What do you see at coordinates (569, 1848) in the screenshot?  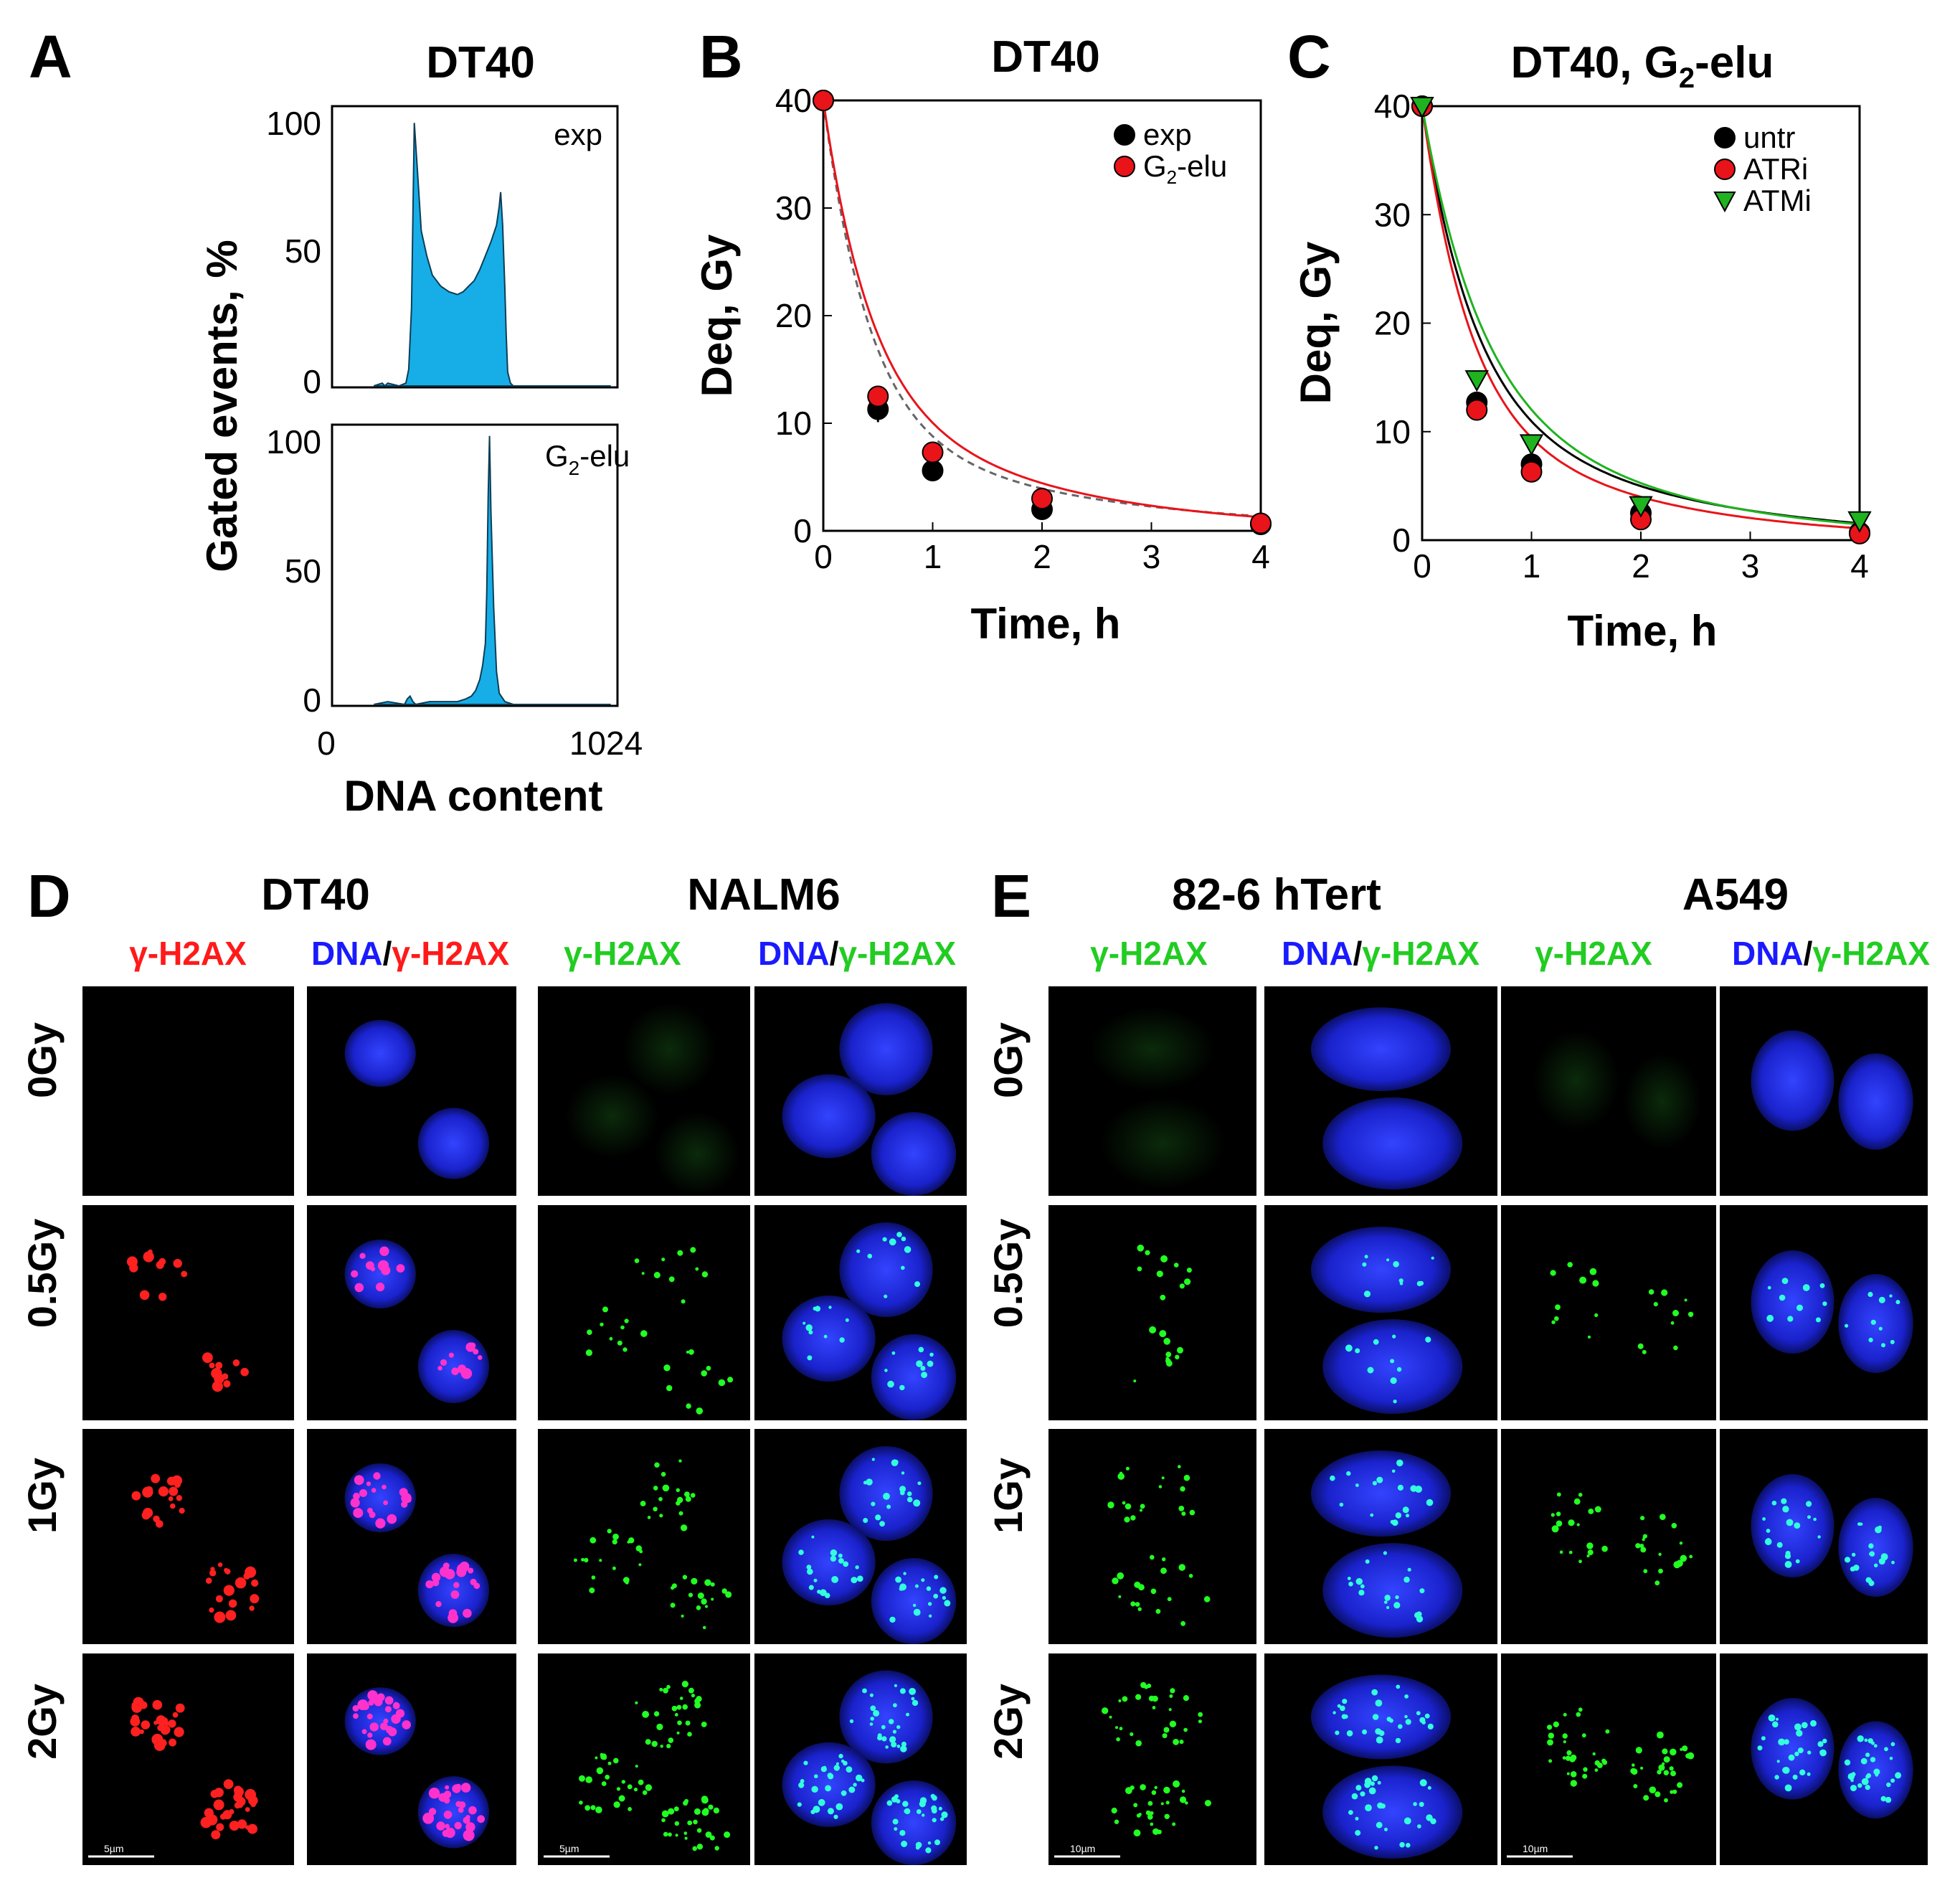 I see `scale-bar-label: 5µm` at bounding box center [569, 1848].